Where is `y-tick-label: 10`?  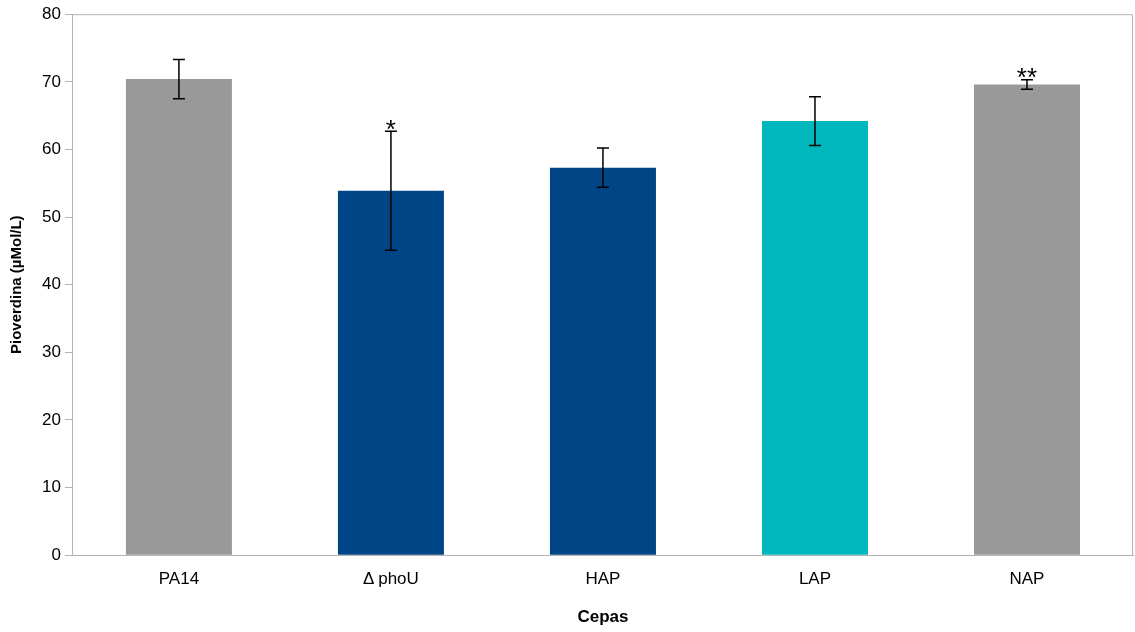 y-tick-label: 10 is located at coordinates (51, 487).